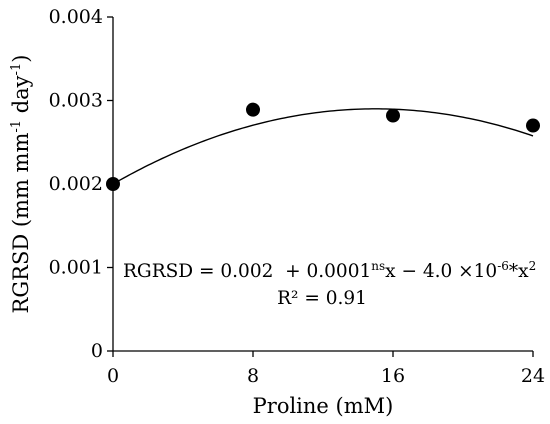  Describe the element at coordinates (322, 298) in the screenshot. I see `fit-r2: R² = 0.91` at that location.